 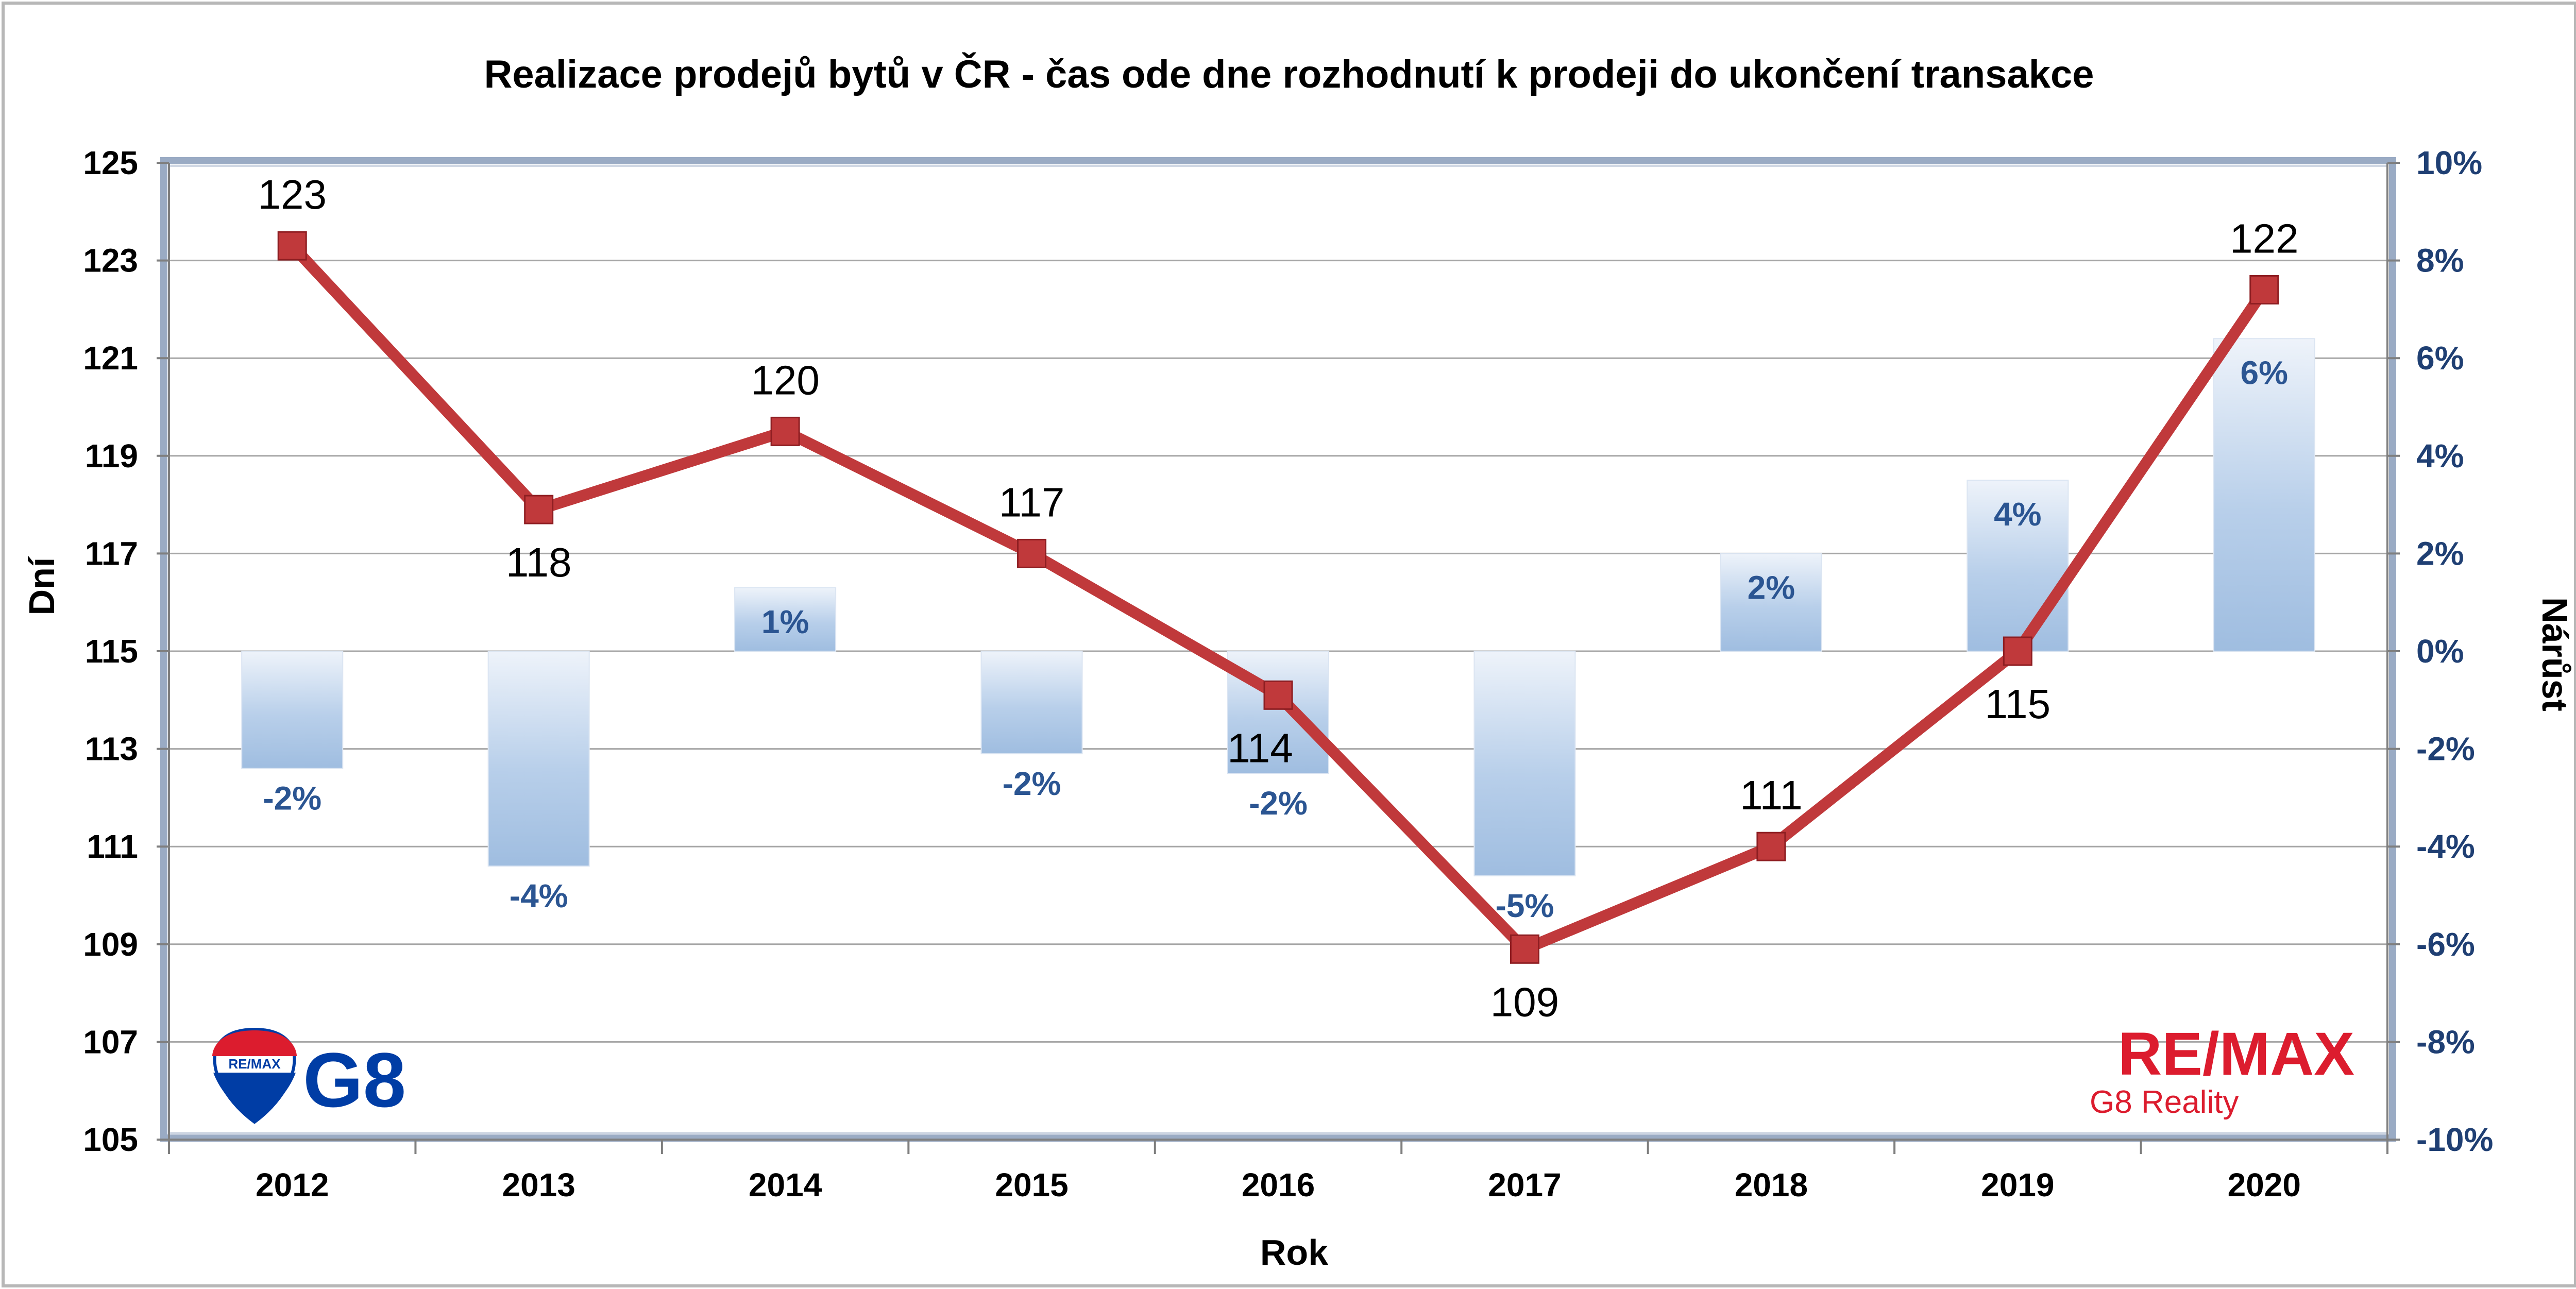 What do you see at coordinates (1032, 502) in the screenshot?
I see `line-data-label: 117` at bounding box center [1032, 502].